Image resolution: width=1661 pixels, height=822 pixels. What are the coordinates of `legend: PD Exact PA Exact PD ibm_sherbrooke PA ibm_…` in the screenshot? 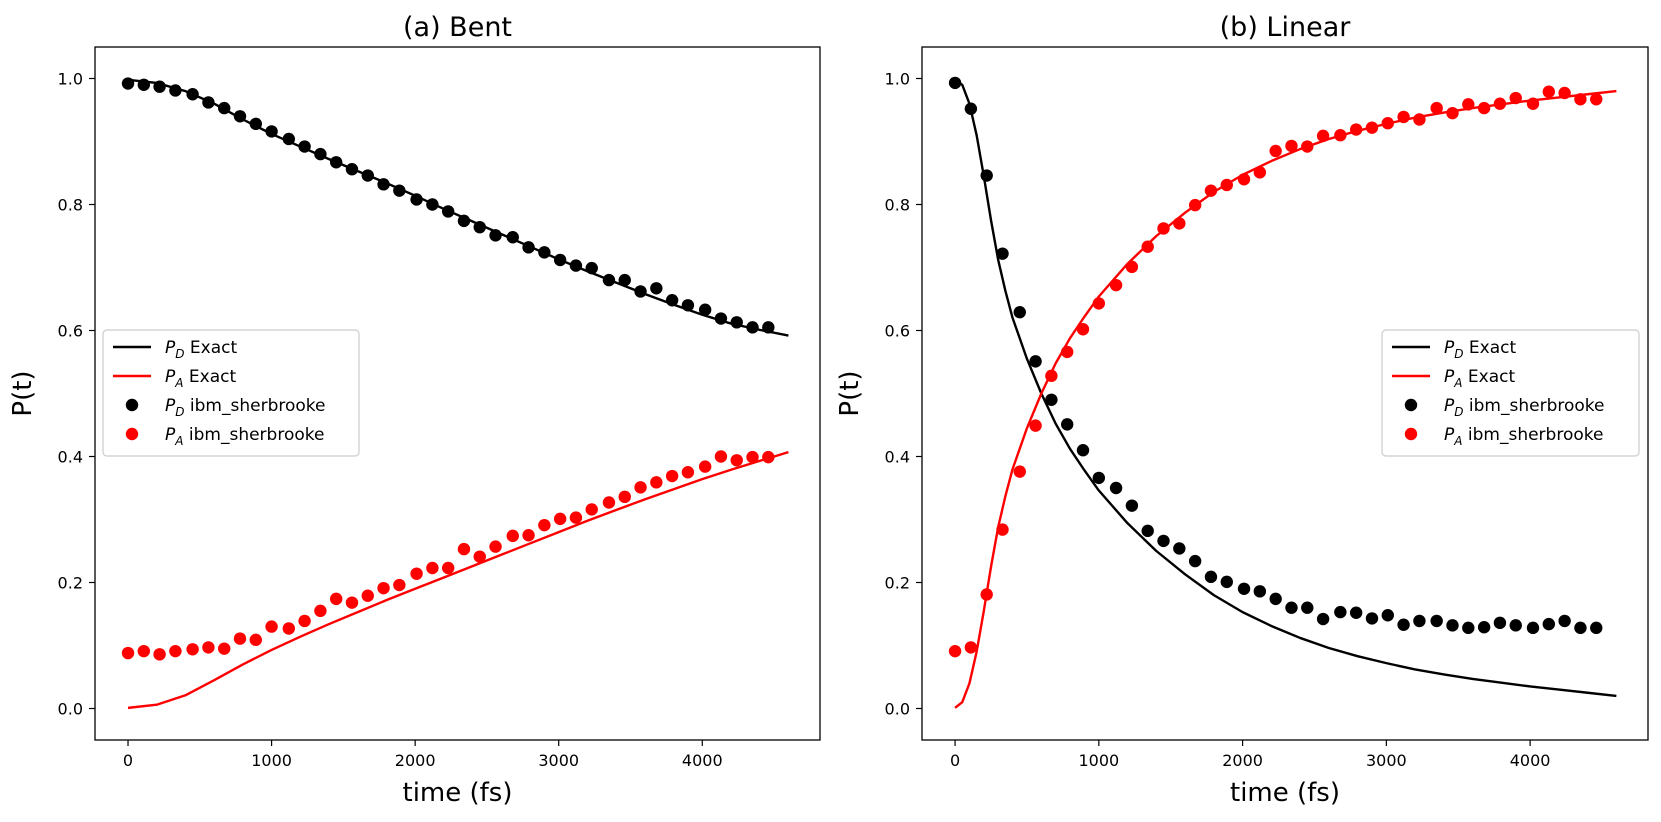 It's located at (231, 393).